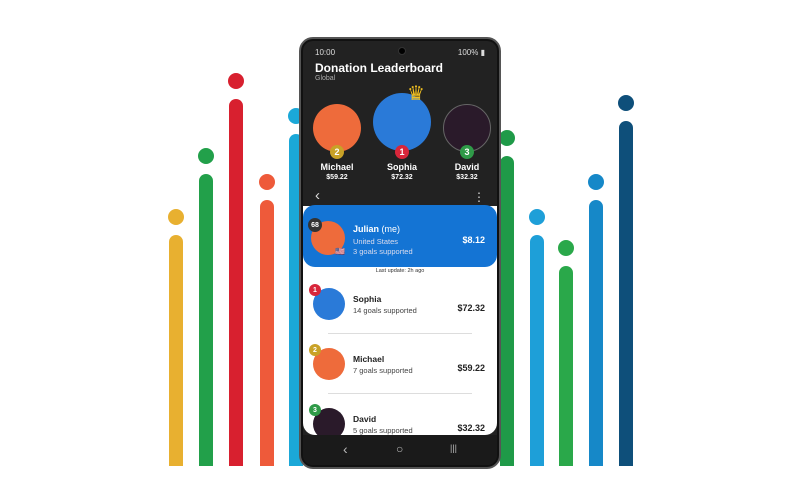  Describe the element at coordinates (471, 428) in the screenshot. I see `row-amount: $32.32` at that location.